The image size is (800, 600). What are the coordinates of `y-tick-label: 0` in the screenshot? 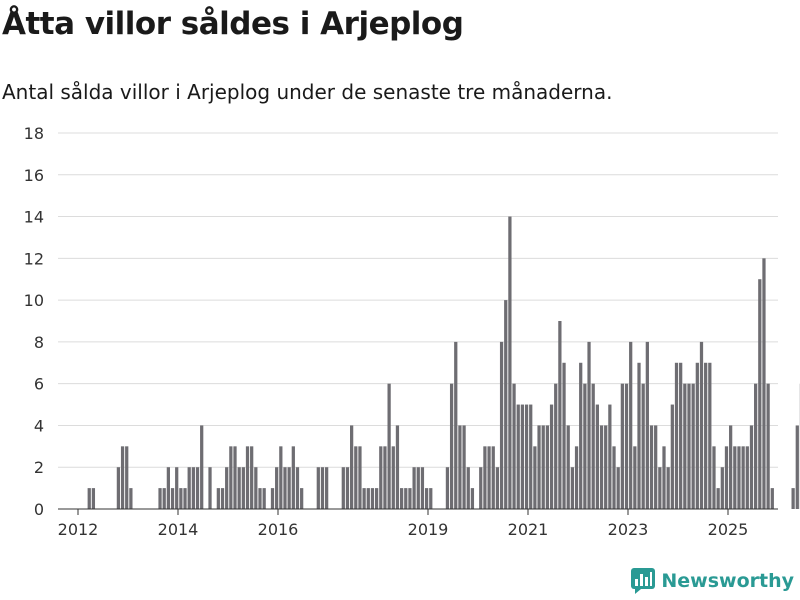 It's located at (39, 509).